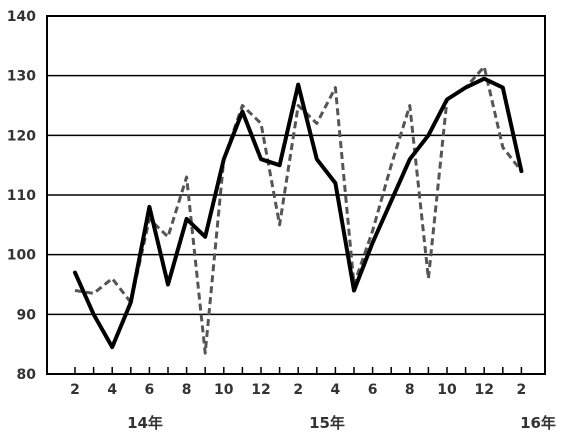 This screenshot has height=439, width=562. What do you see at coordinates (21, 77) in the screenshot?
I see `y-tick-label: 130` at bounding box center [21, 77].